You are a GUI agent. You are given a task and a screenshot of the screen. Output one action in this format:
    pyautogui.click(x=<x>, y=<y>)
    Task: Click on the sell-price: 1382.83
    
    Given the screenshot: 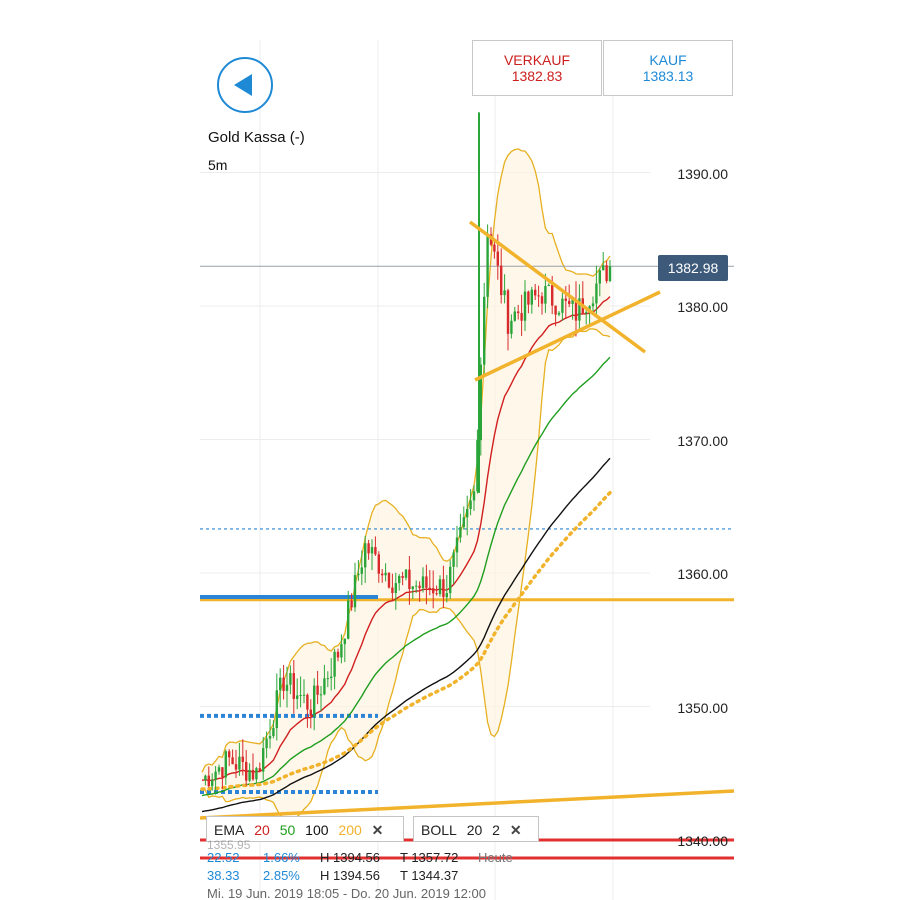 What is the action you would take?
    pyautogui.click(x=537, y=76)
    